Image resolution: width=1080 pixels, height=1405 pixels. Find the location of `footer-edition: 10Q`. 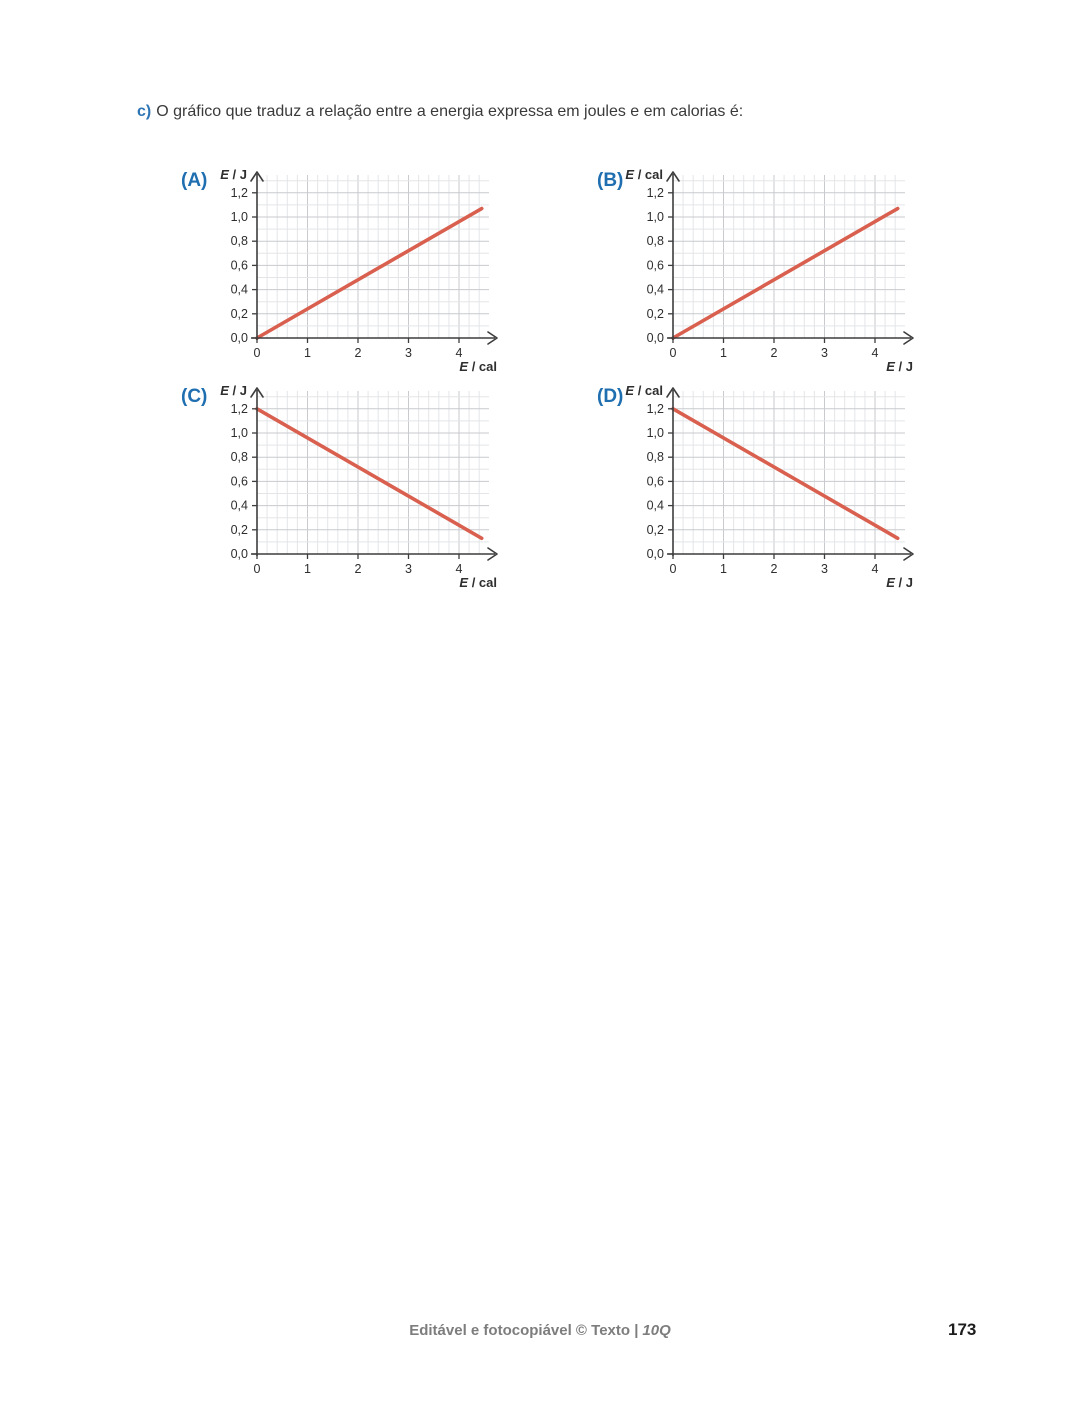

footer-edition: 10Q is located at coordinates (656, 1330).